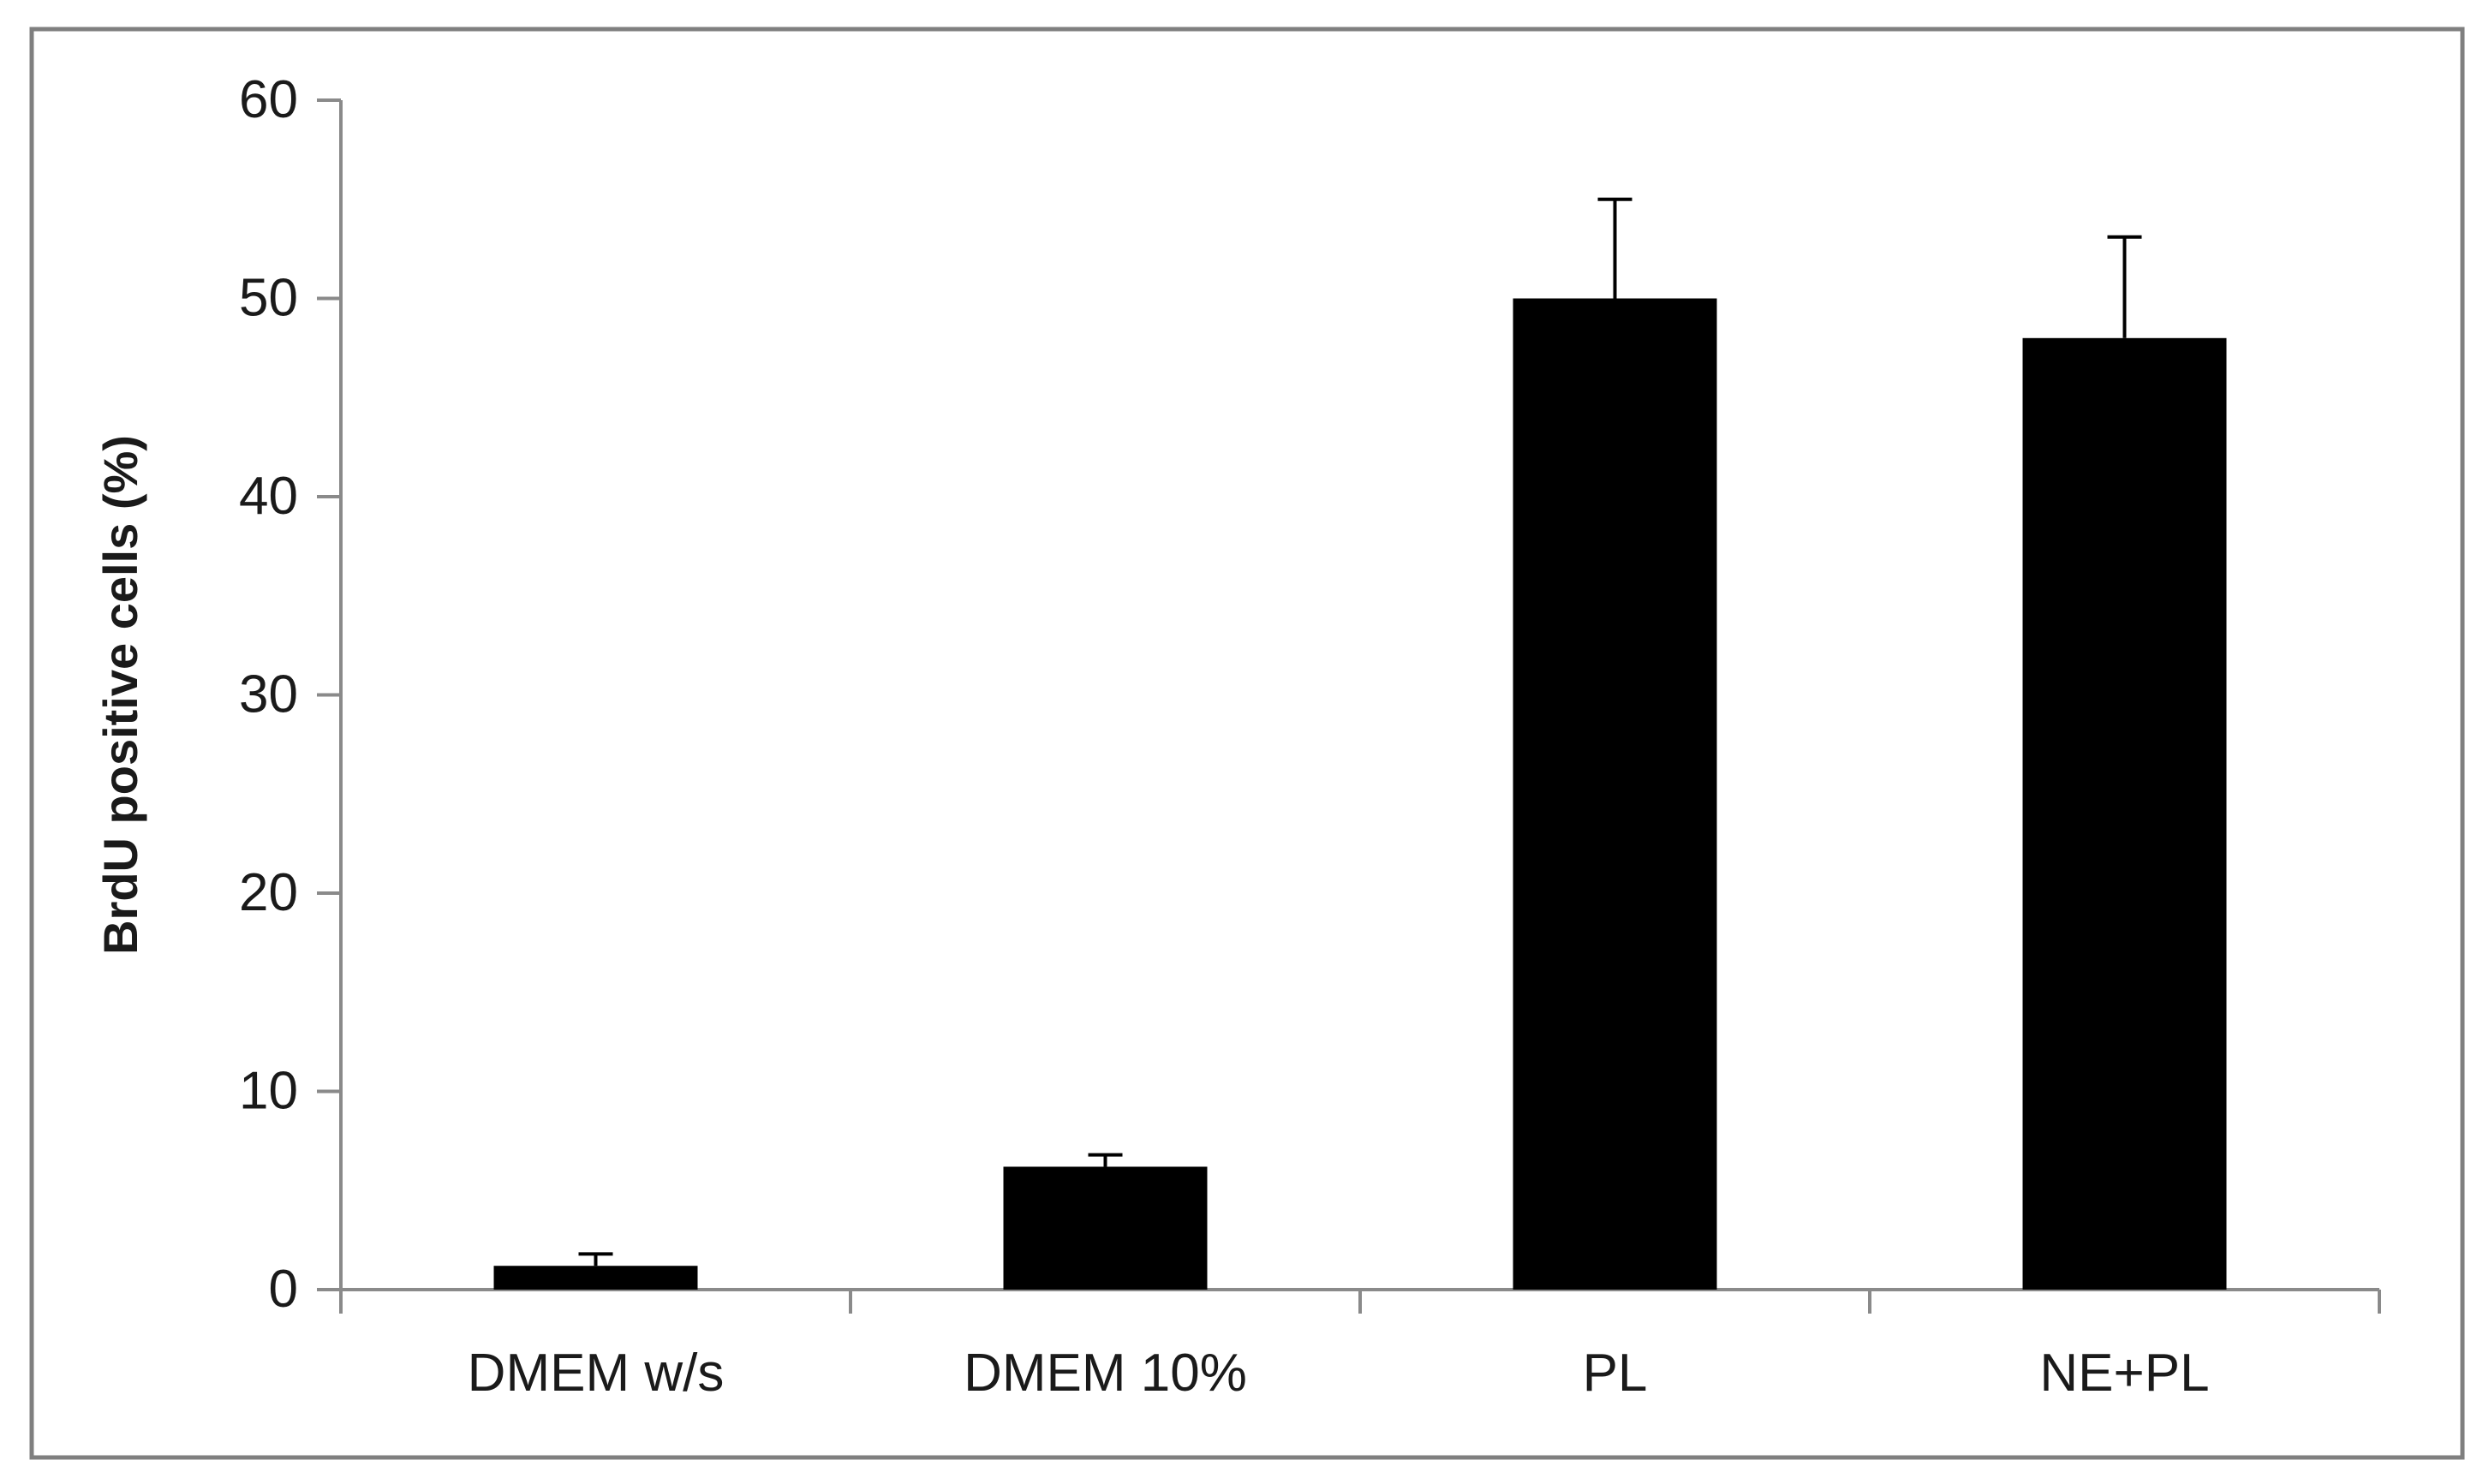 The image size is (2483, 1484). Describe the element at coordinates (268, 100) in the screenshot. I see `y-tick-label: 60` at that location.